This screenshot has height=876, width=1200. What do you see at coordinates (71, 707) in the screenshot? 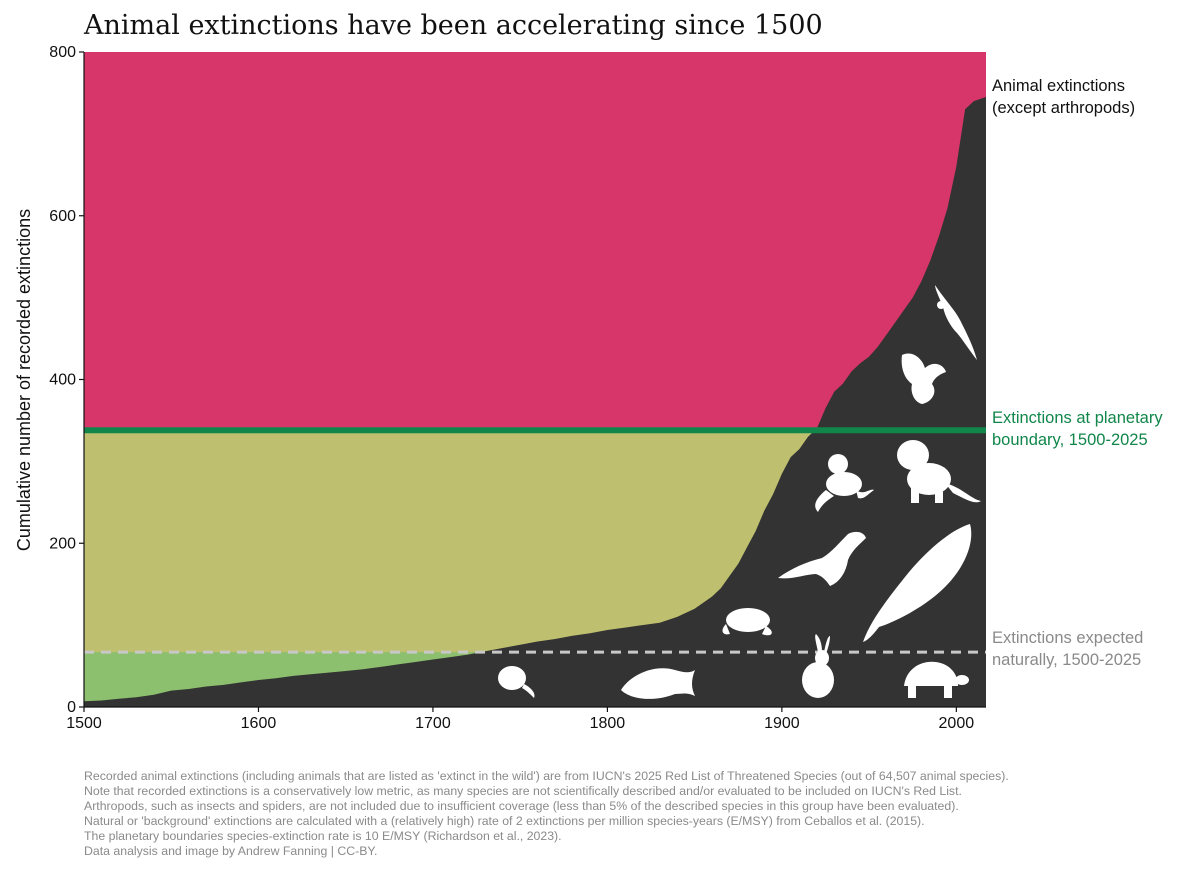
I see `y-tick-label: 0` at bounding box center [71, 707].